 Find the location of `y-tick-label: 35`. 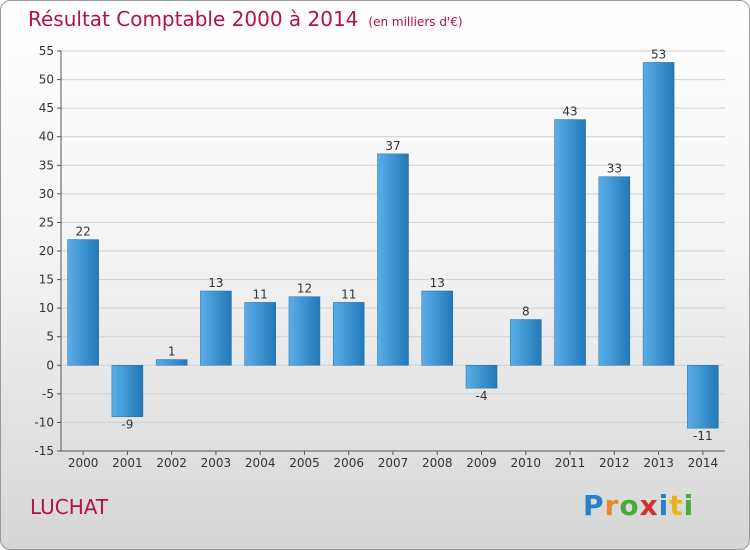

y-tick-label: 35 is located at coordinates (46, 165).